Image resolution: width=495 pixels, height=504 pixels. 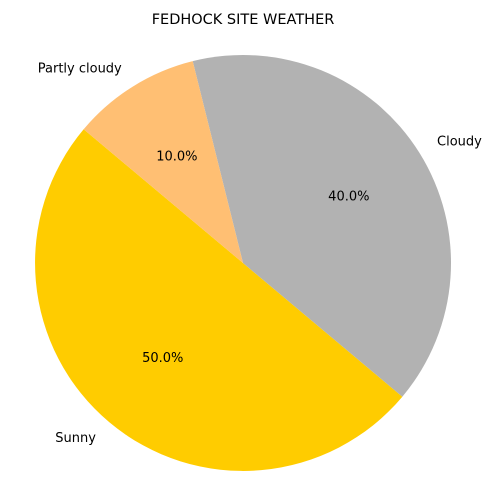 What do you see at coordinates (348, 196) in the screenshot?
I see `pct-label-cloudy: 40.0%` at bounding box center [348, 196].